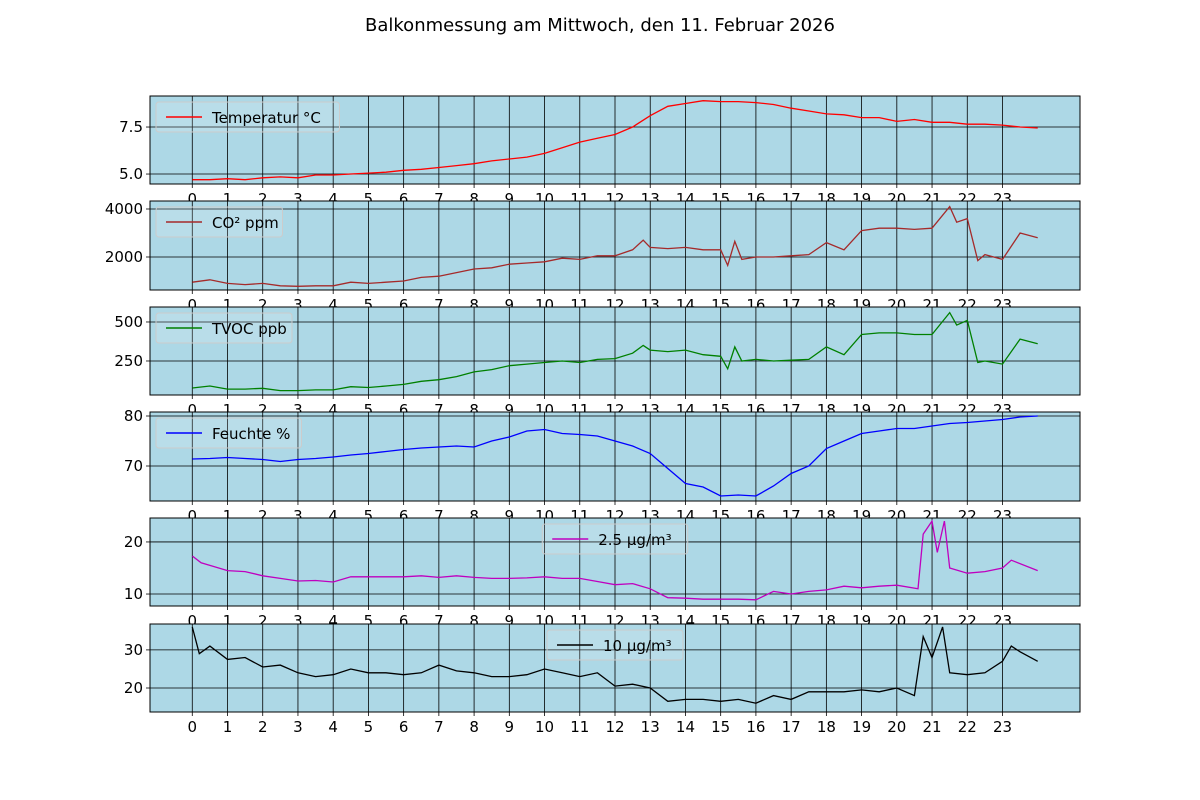  Describe the element at coordinates (685, 727) in the screenshot. I see `x-tick-label: 14` at that location.